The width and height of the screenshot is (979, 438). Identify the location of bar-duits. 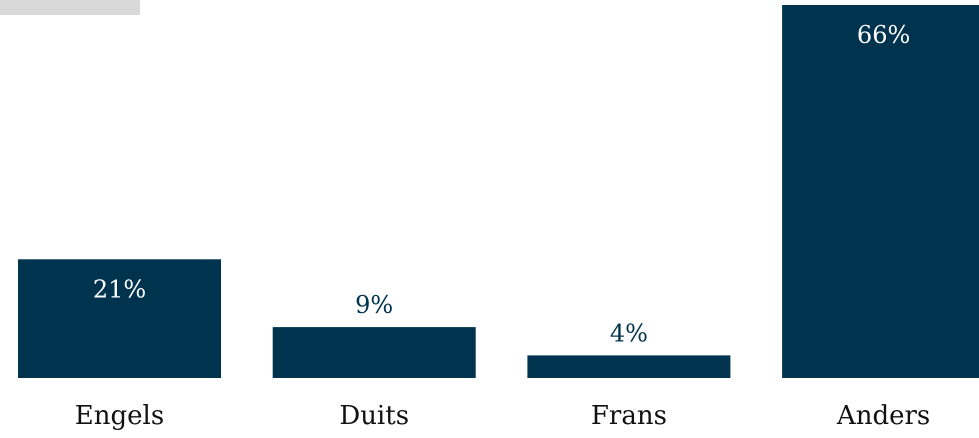
(374, 352).